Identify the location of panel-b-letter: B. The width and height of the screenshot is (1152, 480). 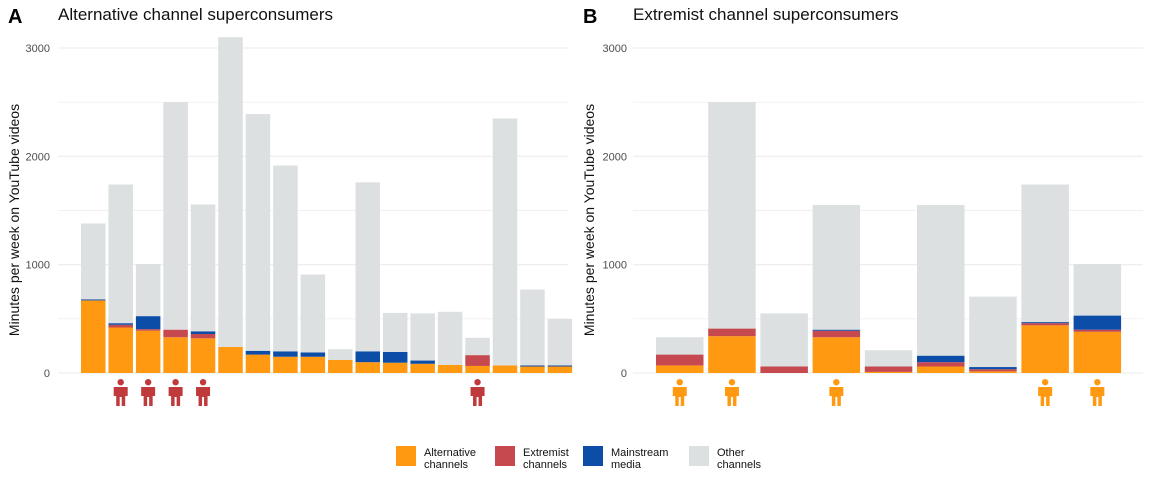
(590, 17).